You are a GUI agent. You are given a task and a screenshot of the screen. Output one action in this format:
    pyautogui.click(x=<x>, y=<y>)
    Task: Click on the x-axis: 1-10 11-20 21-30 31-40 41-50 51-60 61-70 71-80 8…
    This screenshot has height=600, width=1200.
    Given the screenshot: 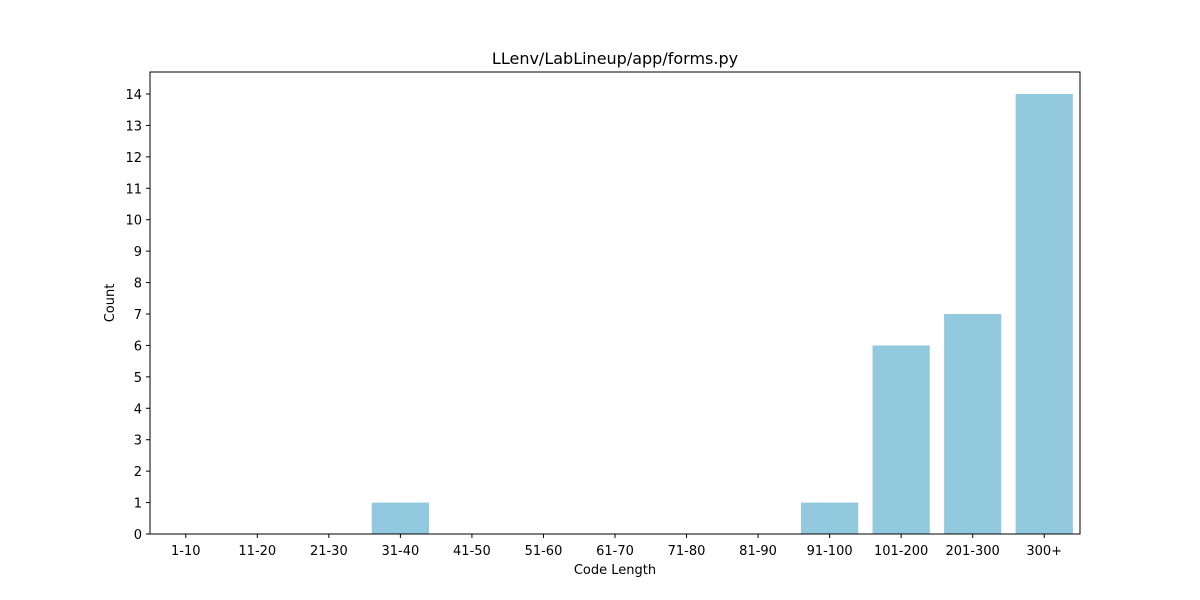 What is the action you would take?
    pyautogui.click(x=616, y=546)
    